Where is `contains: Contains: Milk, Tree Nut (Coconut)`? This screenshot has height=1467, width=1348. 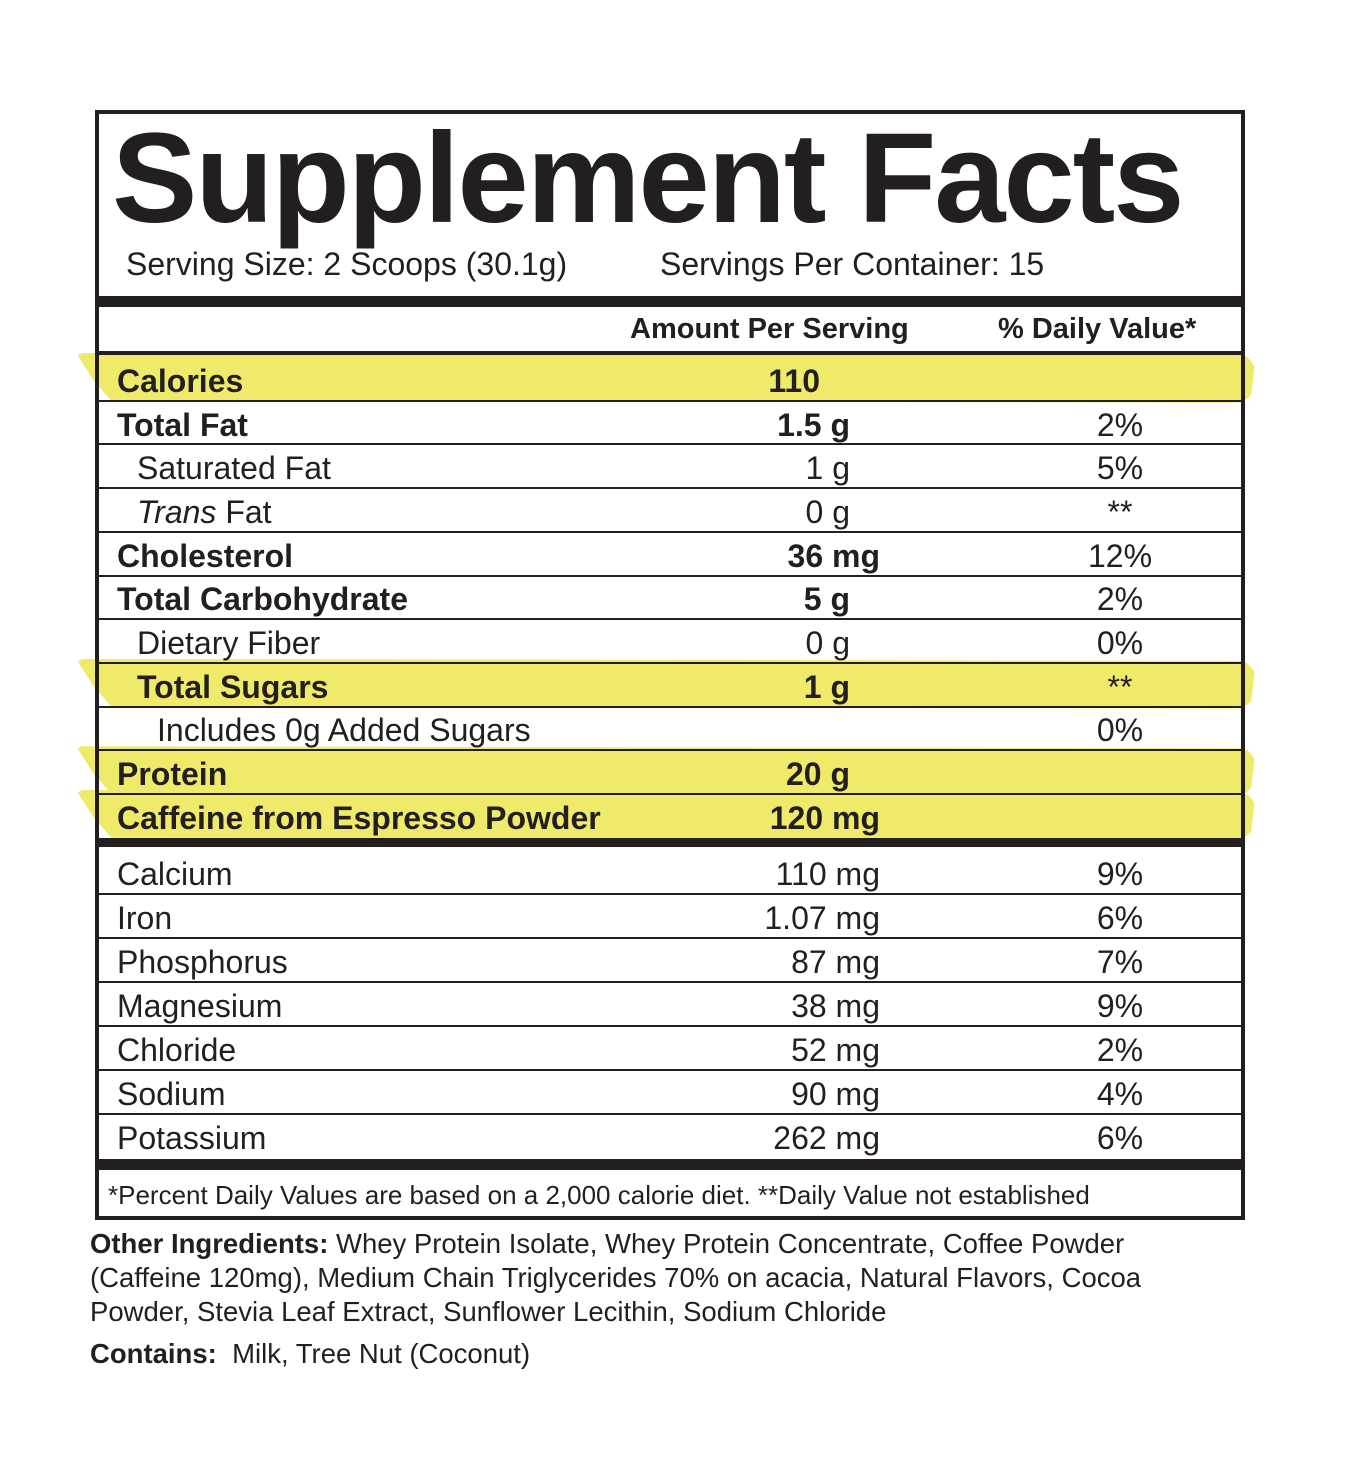
contains: Contains: Milk, Tree Nut (Coconut) is located at coordinates (665, 1354).